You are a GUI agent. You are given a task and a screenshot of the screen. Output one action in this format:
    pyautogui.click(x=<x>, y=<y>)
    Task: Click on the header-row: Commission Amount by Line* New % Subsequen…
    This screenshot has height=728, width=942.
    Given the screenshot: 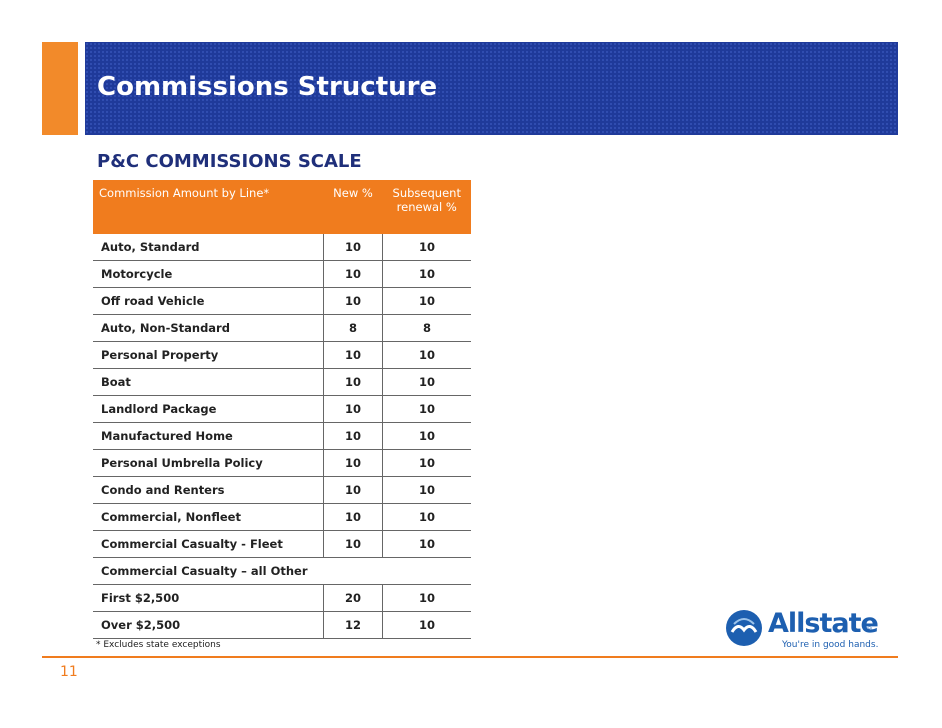 What is the action you would take?
    pyautogui.click(x=282, y=207)
    